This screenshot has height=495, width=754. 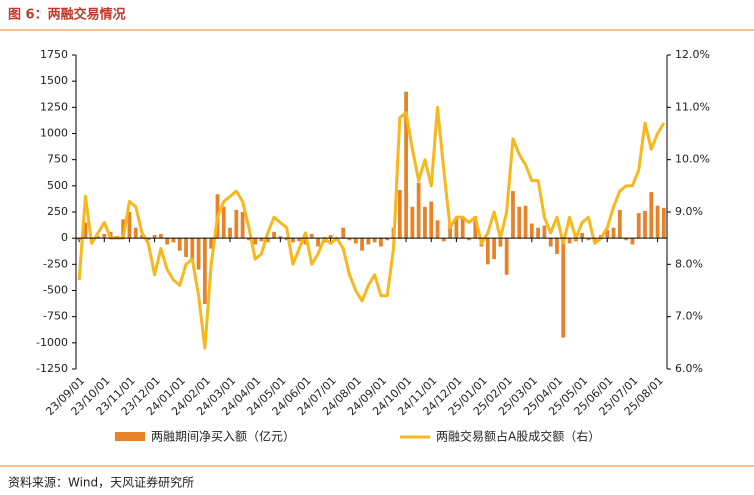 What do you see at coordinates (689, 211) in the screenshot?
I see `y2-tick-label: 9.0%` at bounding box center [689, 211].